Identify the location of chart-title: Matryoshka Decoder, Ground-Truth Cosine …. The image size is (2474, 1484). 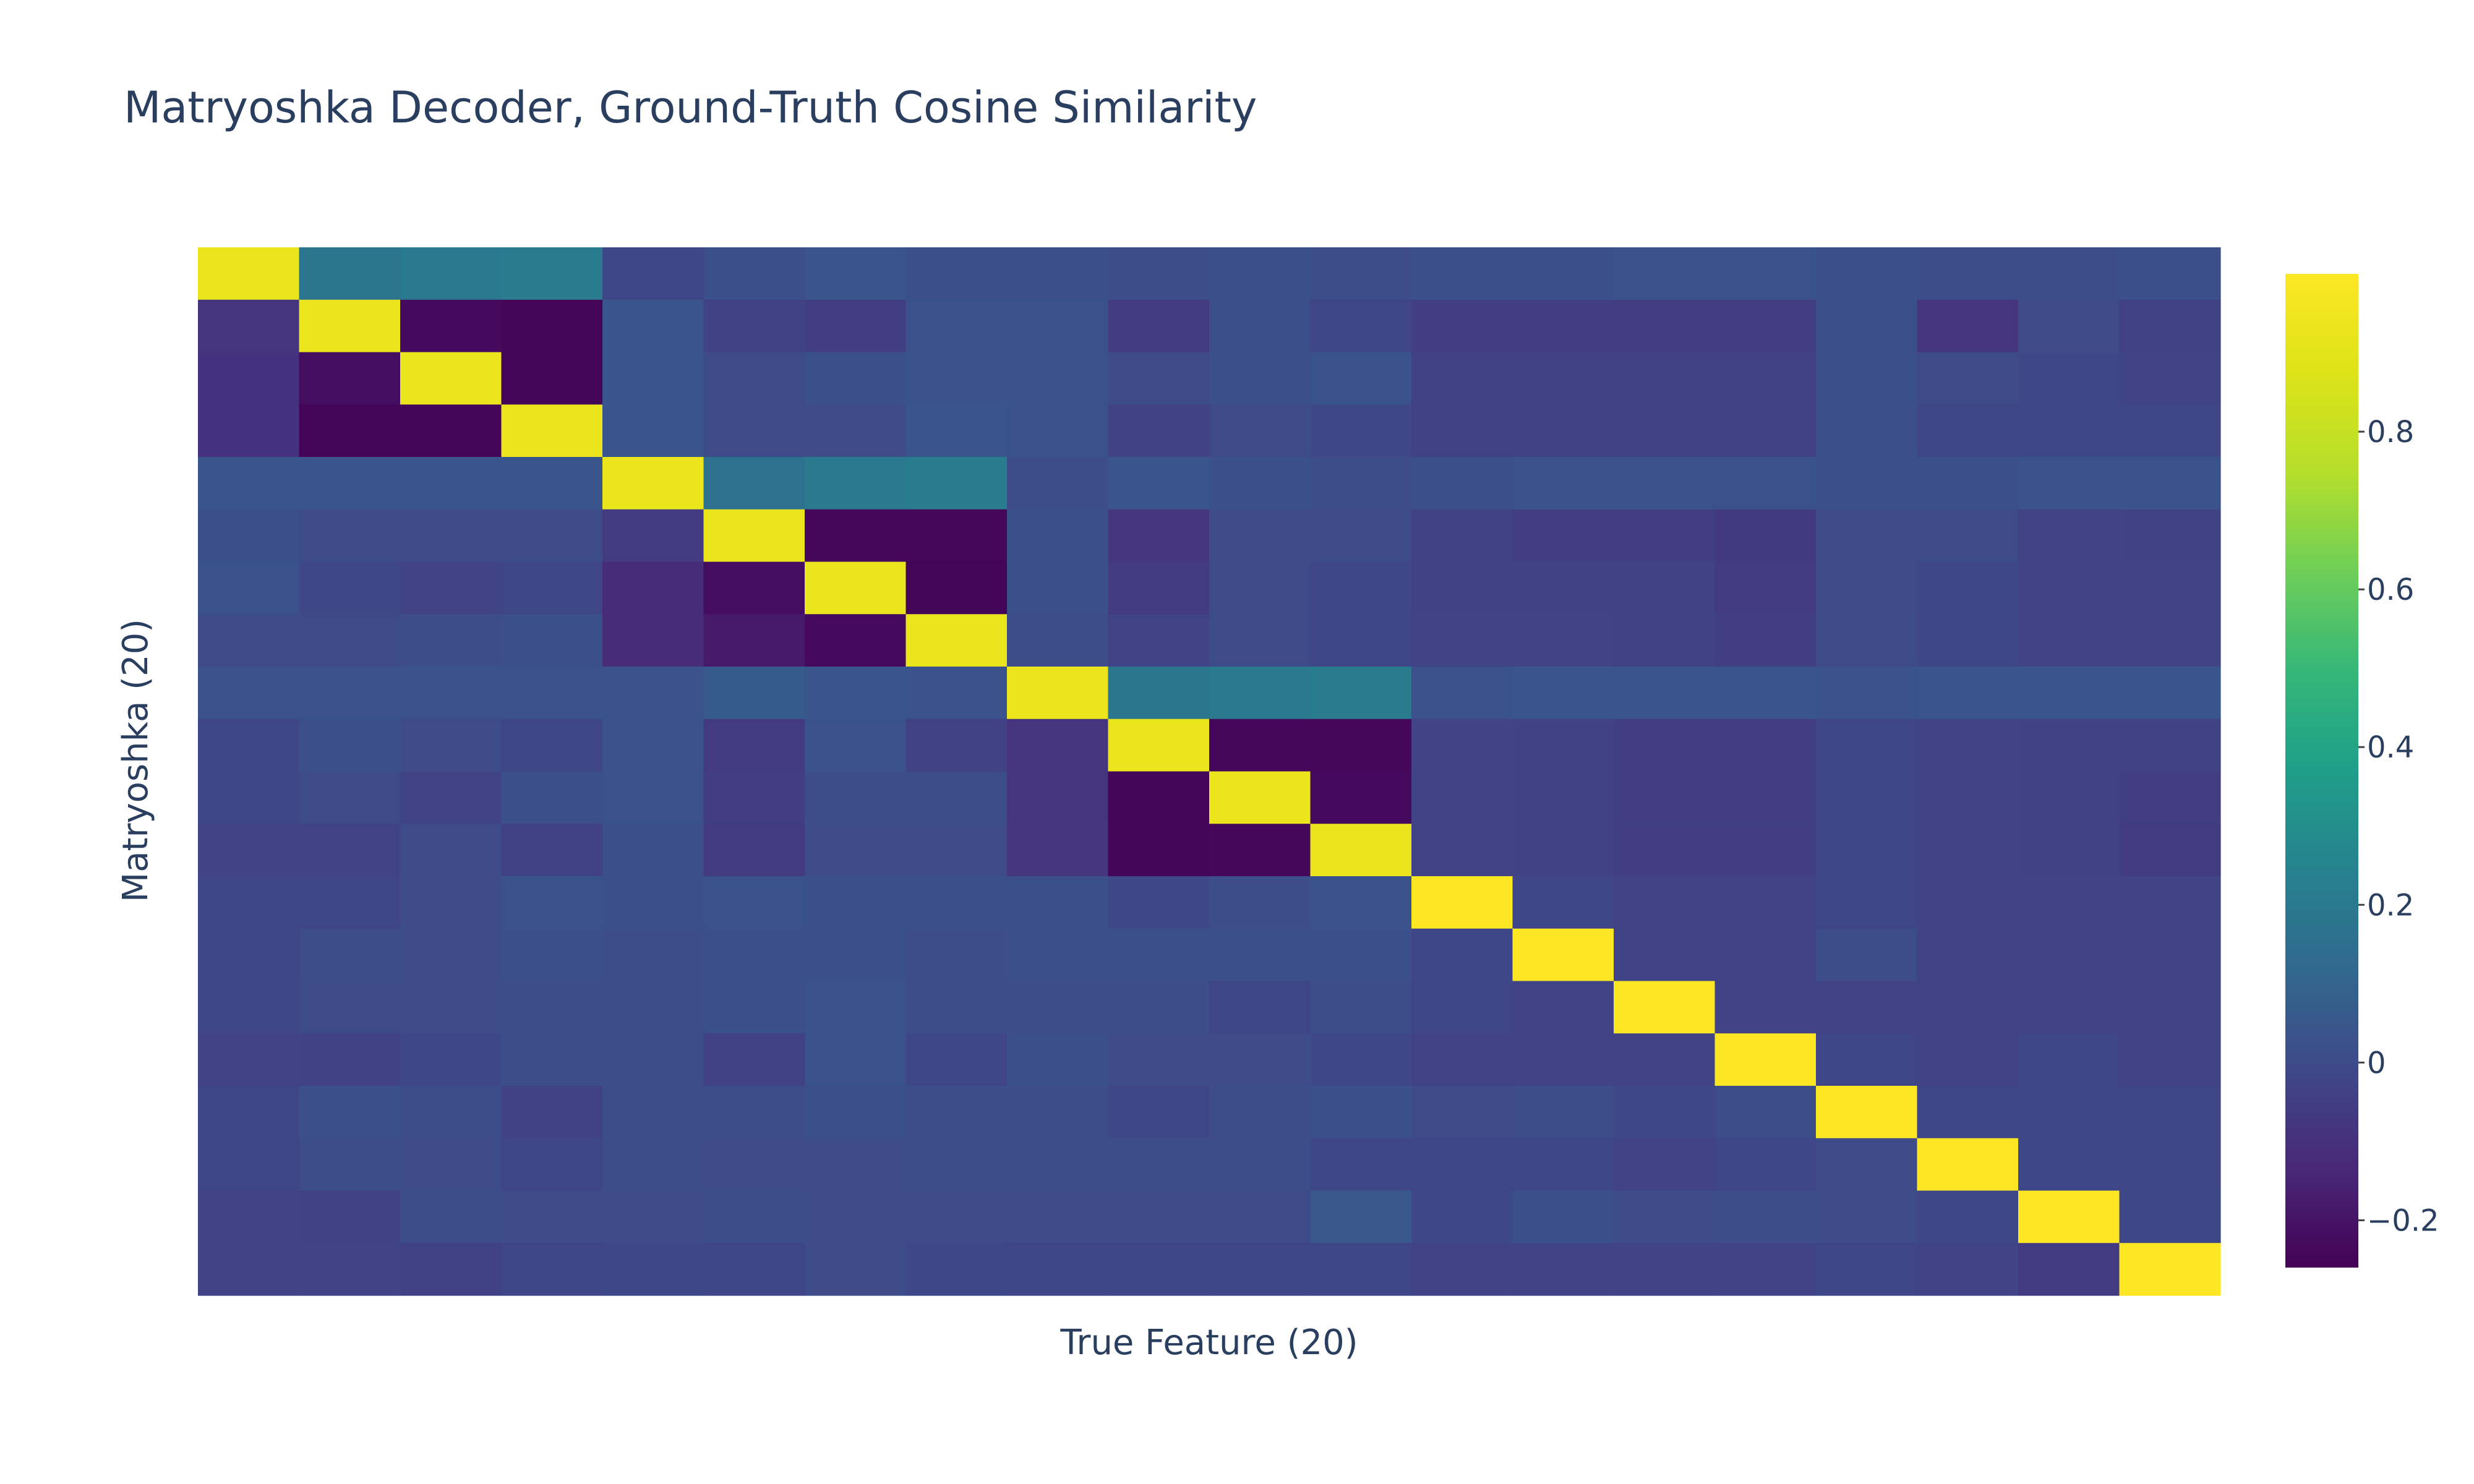
(690, 107).